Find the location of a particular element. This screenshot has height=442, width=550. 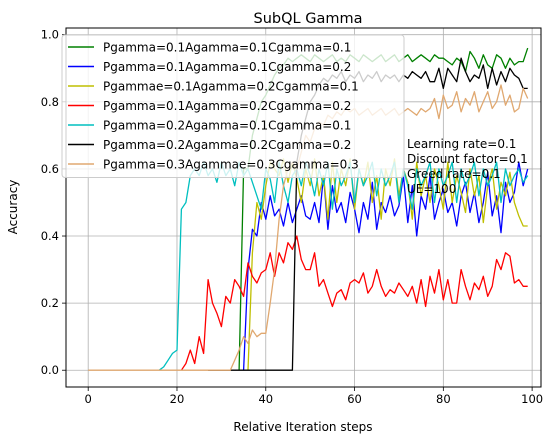

y-axis: 0.0 0.2 0.4 0.6 0.8 1.0 is located at coordinates (53, 202).